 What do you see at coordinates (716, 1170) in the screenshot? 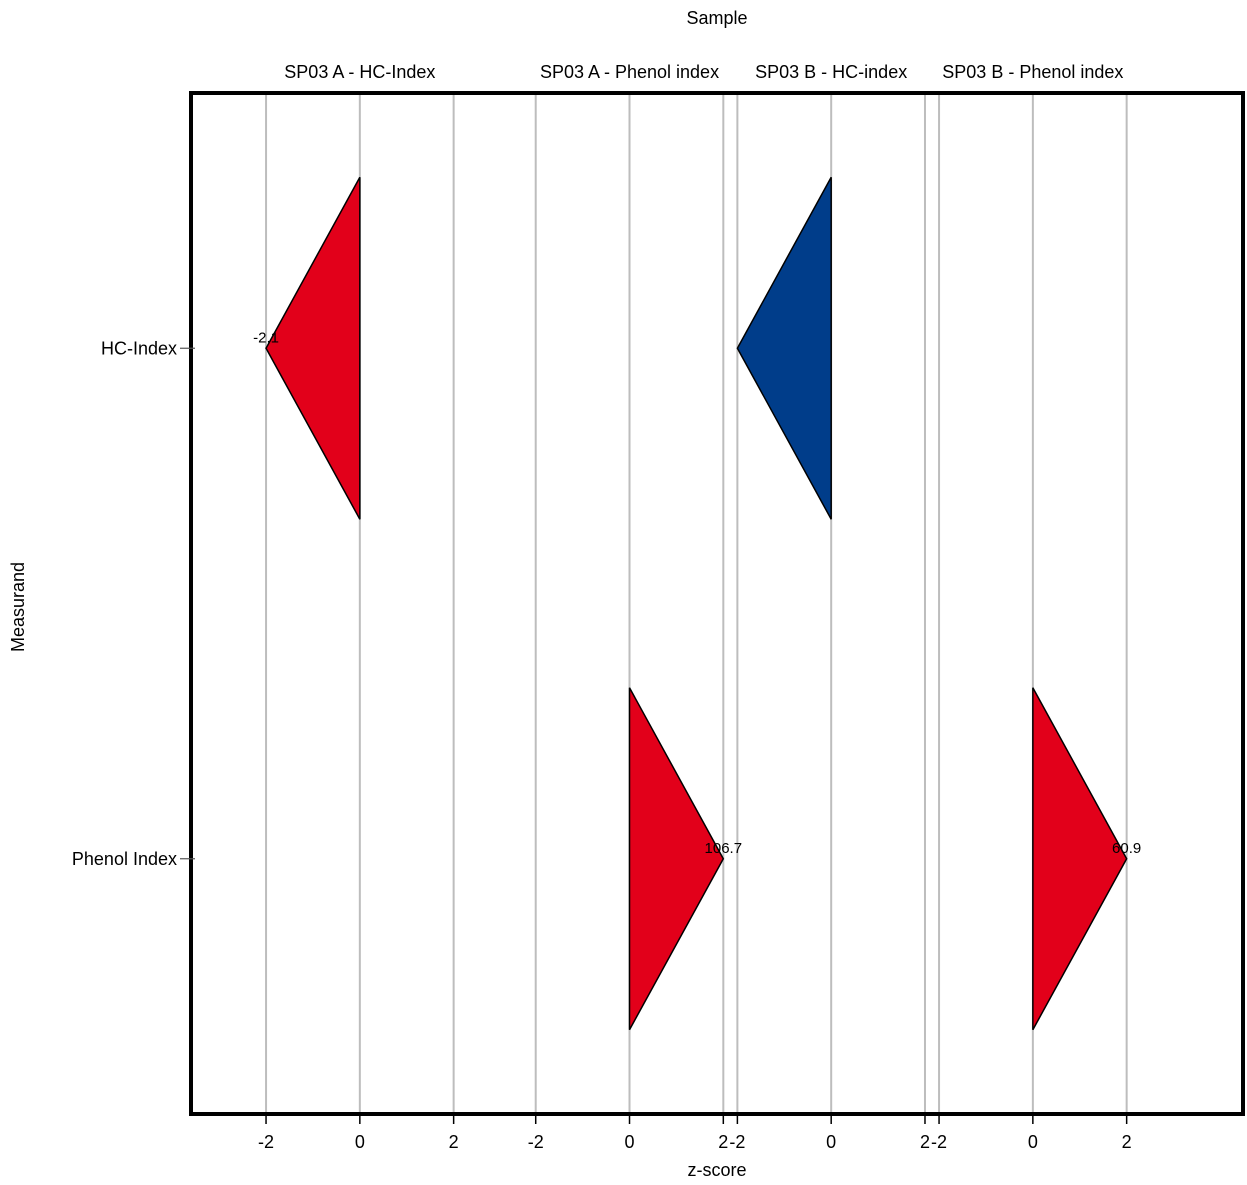
I see `x-axis-title: z-score` at bounding box center [716, 1170].